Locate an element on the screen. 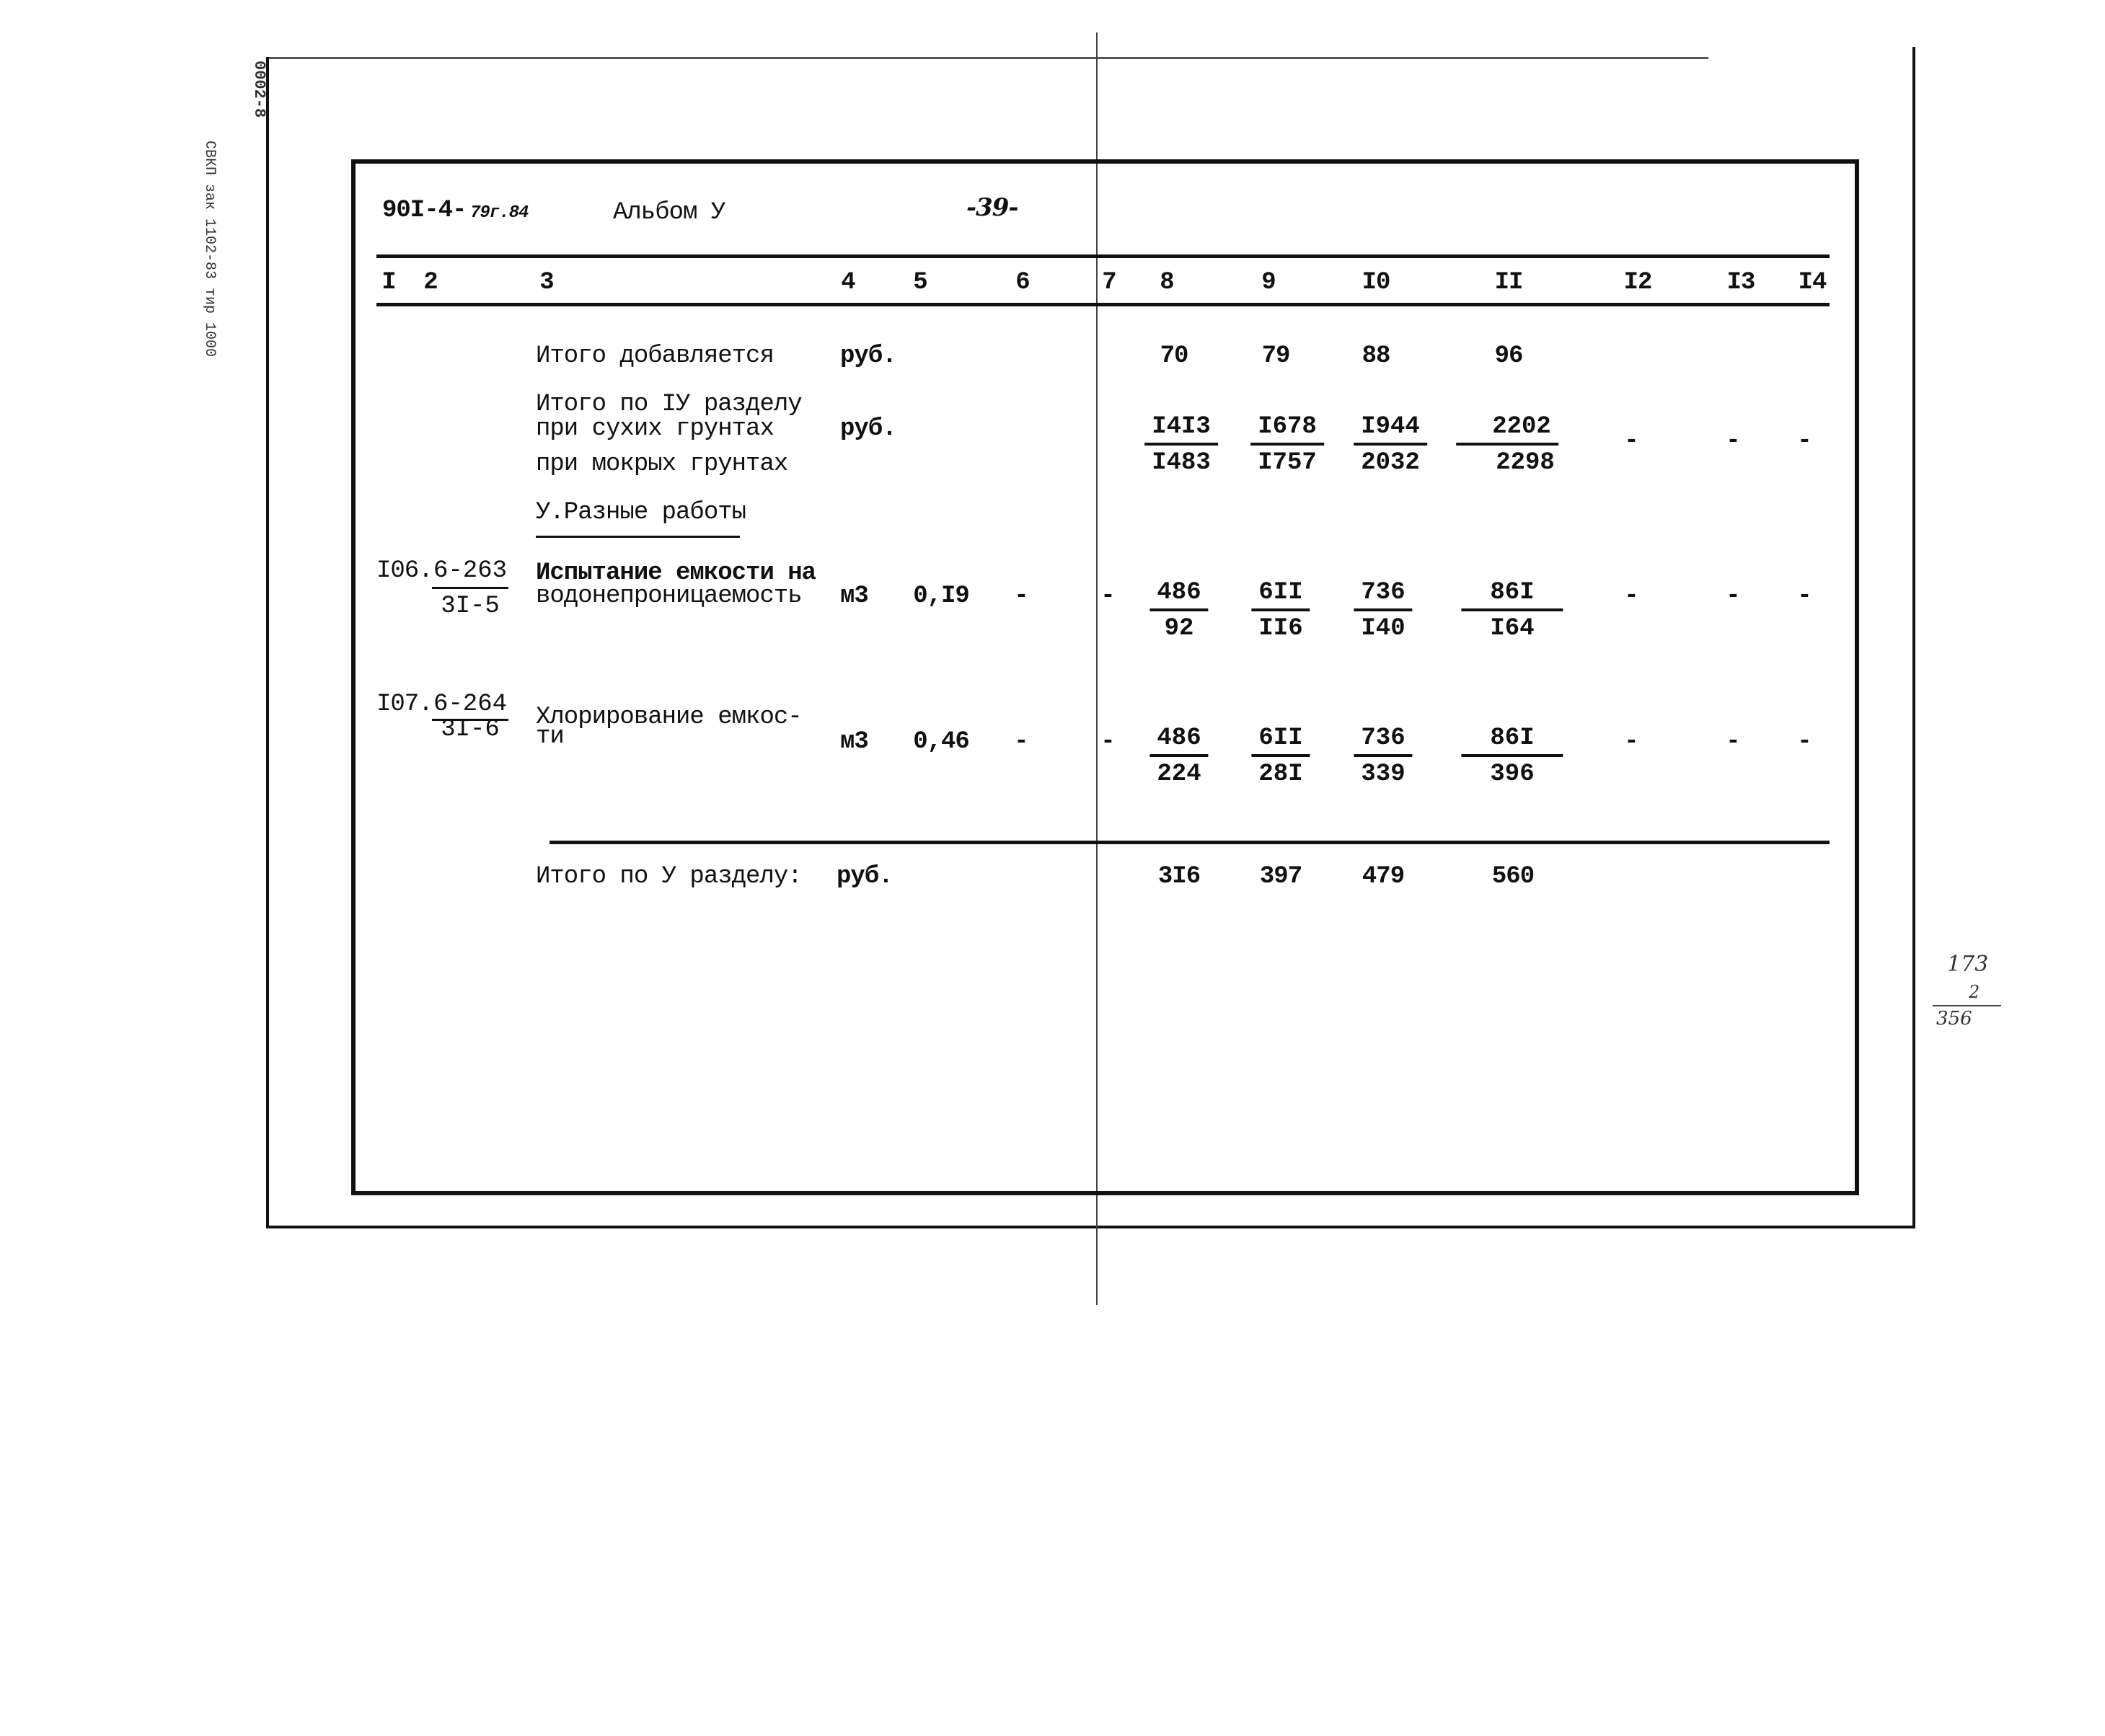 This screenshot has height=1736, width=2105. doc-code: 90I-4- is located at coordinates (424, 210).